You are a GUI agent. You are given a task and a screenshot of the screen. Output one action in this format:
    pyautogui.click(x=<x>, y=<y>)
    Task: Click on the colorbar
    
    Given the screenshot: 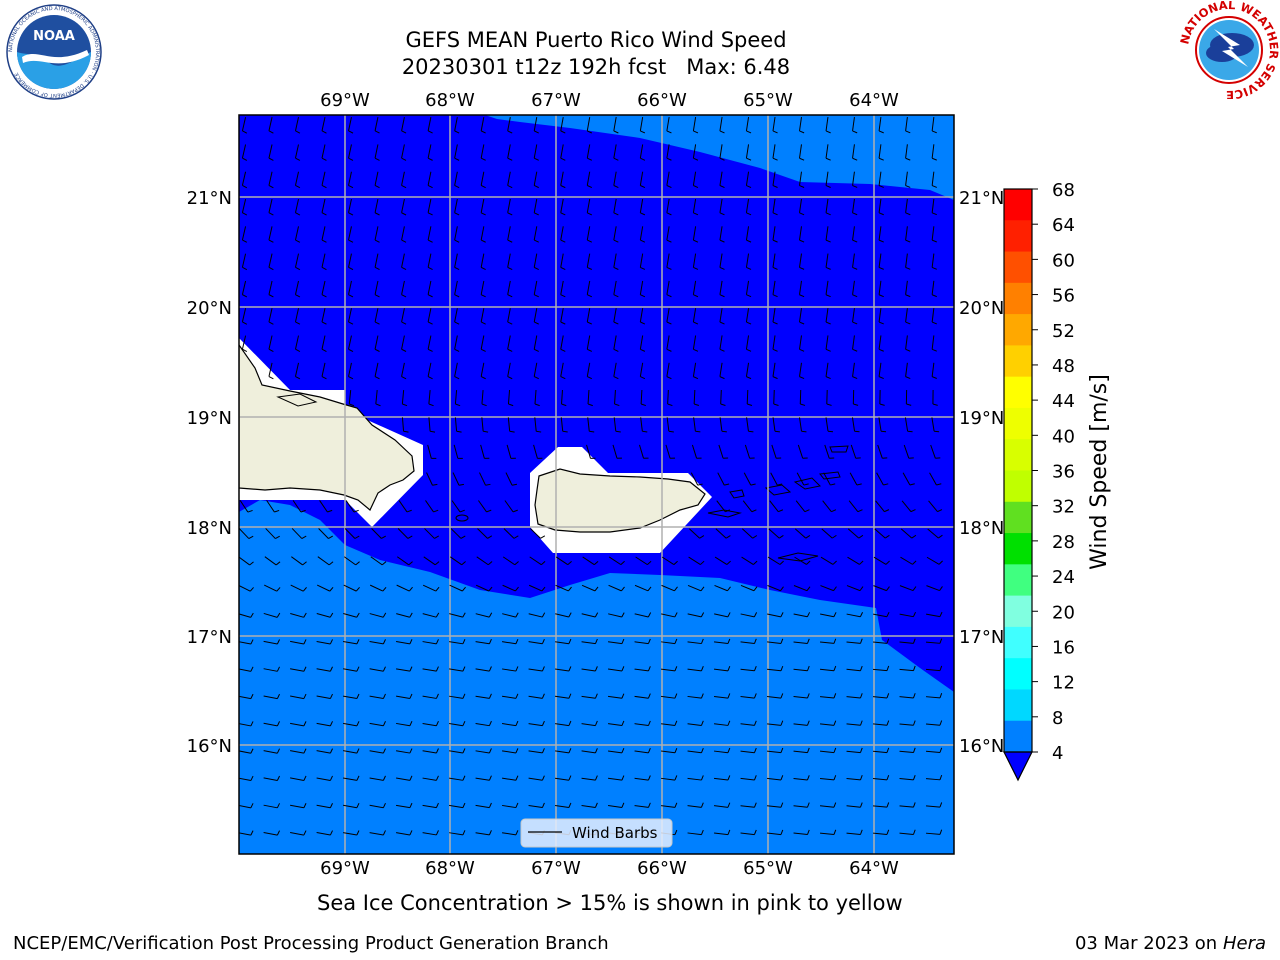 What is the action you would take?
    pyautogui.click(x=1018, y=485)
    